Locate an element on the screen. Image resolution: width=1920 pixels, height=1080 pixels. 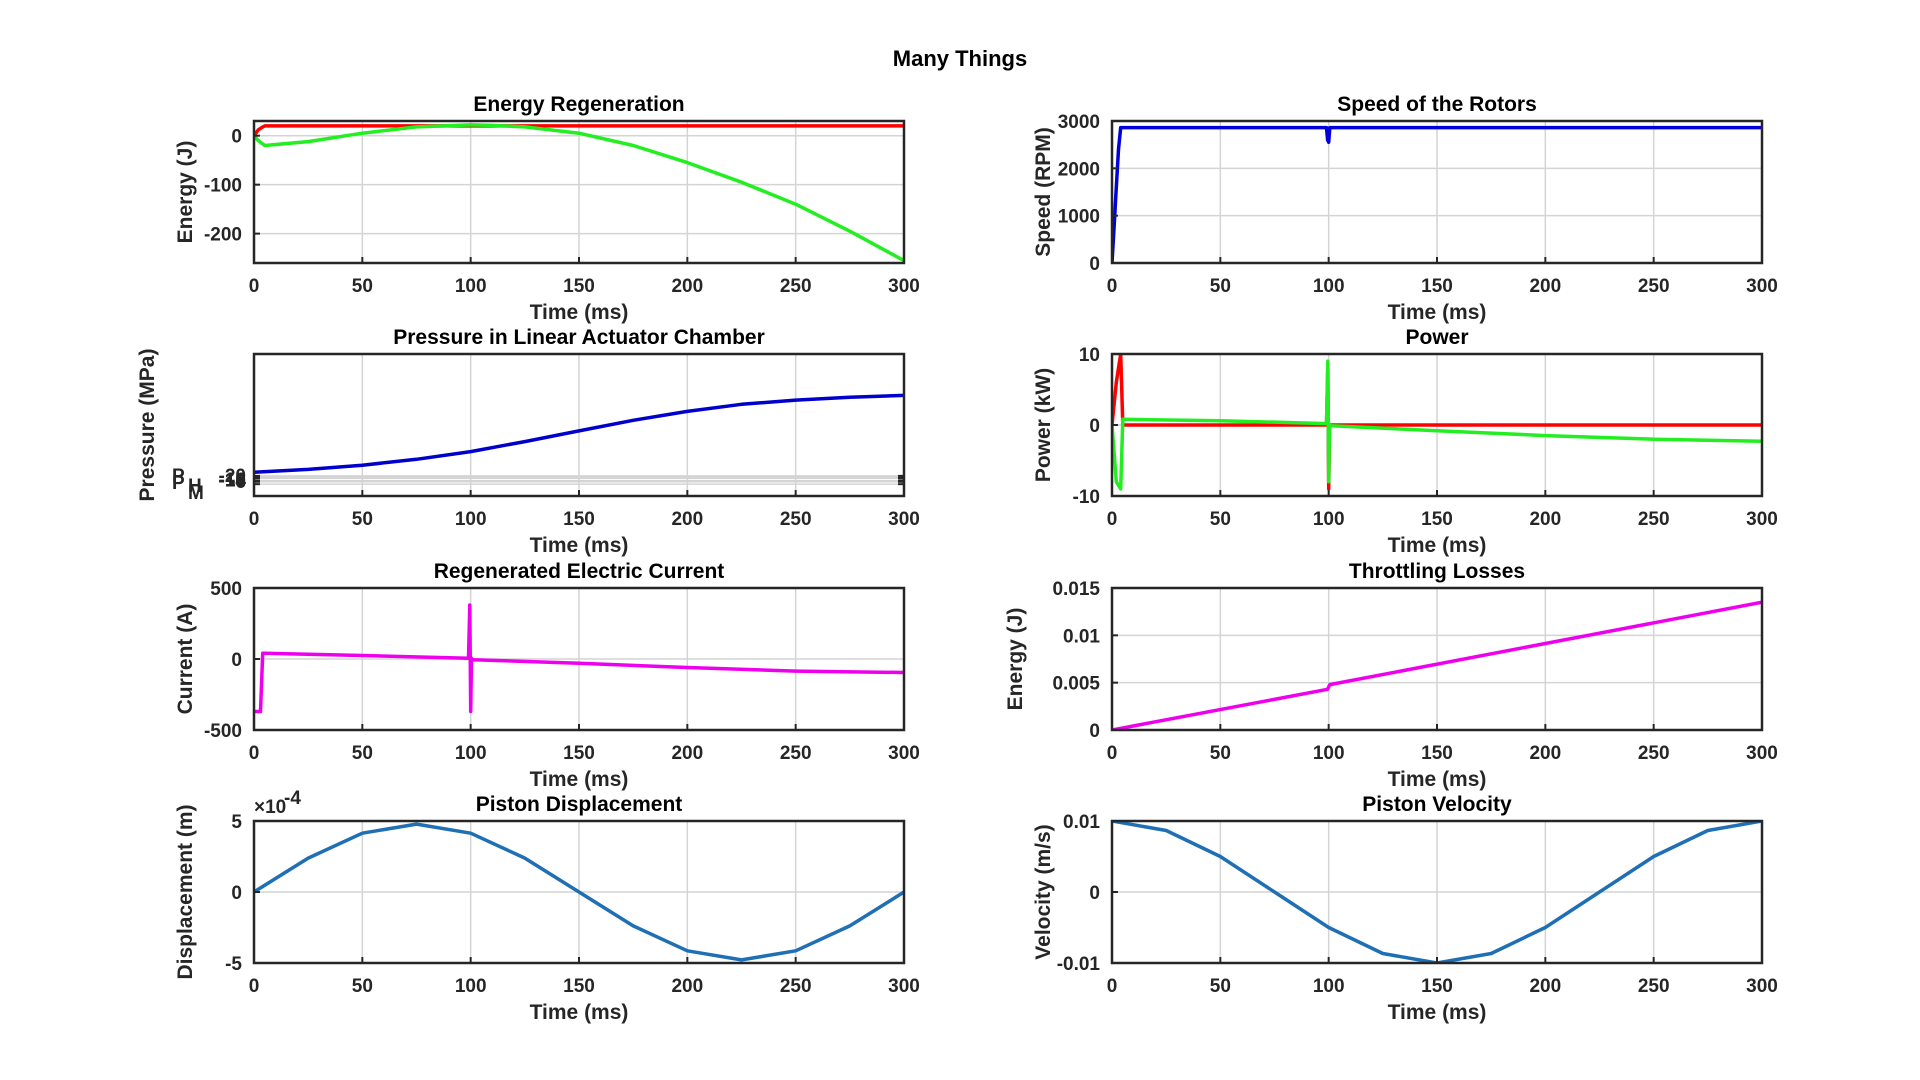
chart-title: Power is located at coordinates (1436, 337).